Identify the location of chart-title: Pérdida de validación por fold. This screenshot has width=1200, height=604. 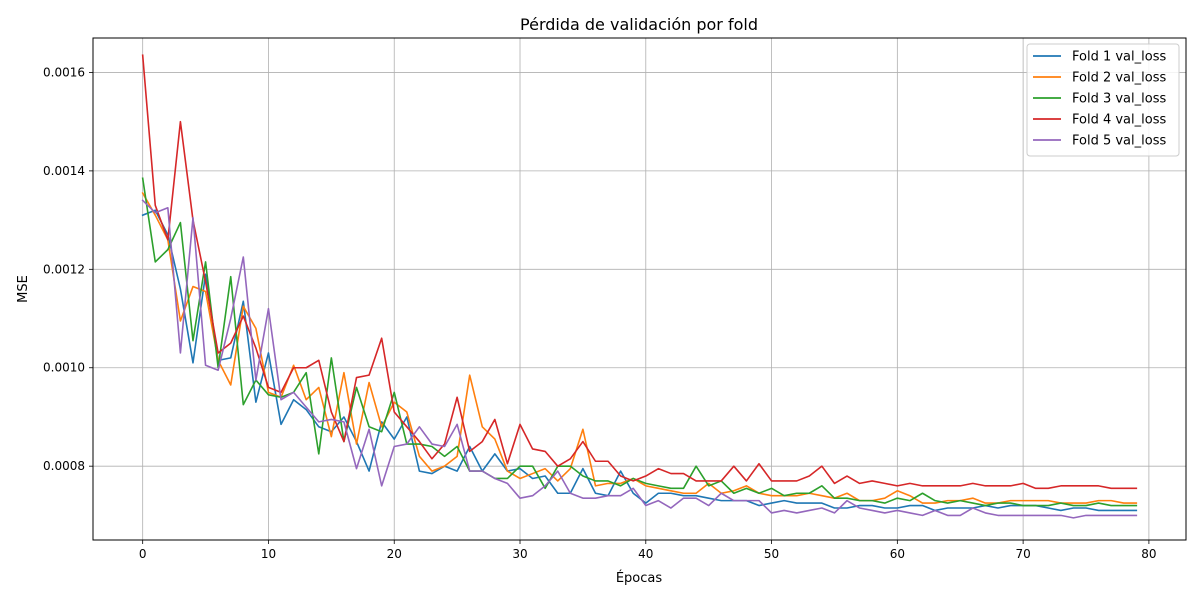
(639, 24).